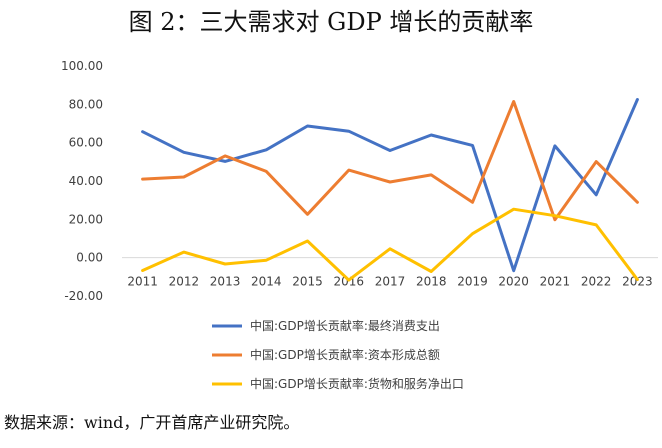  Describe the element at coordinates (86, 181) in the screenshot. I see `y-tick-label: 40.00` at that location.